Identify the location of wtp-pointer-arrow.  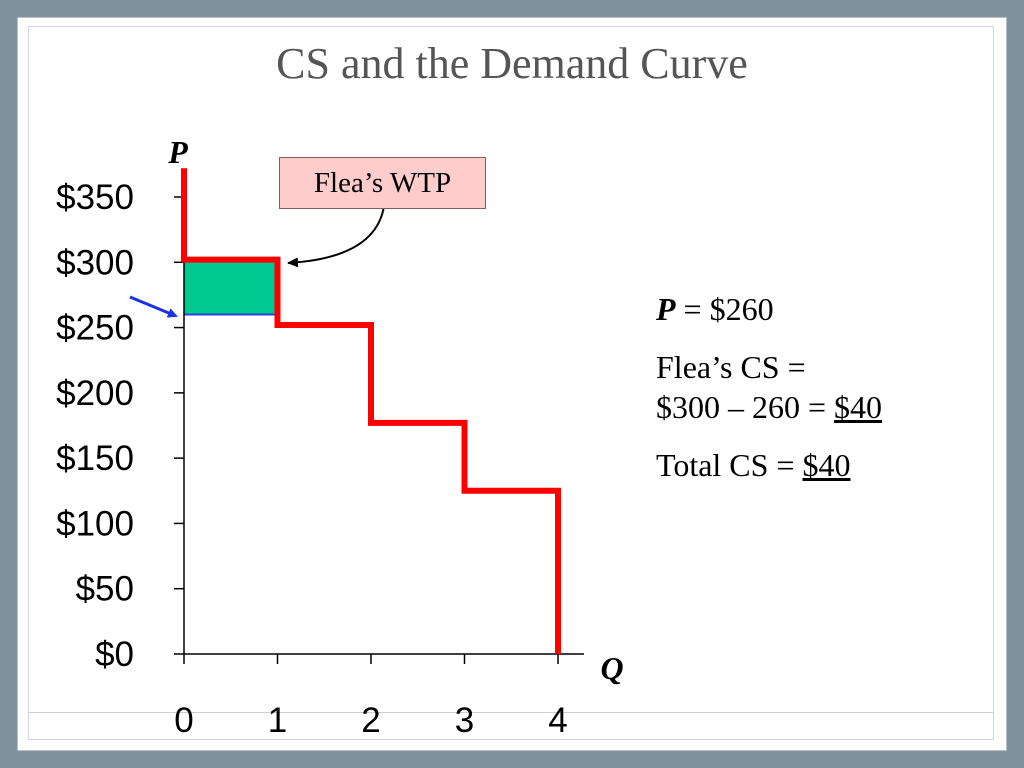
(336, 236).